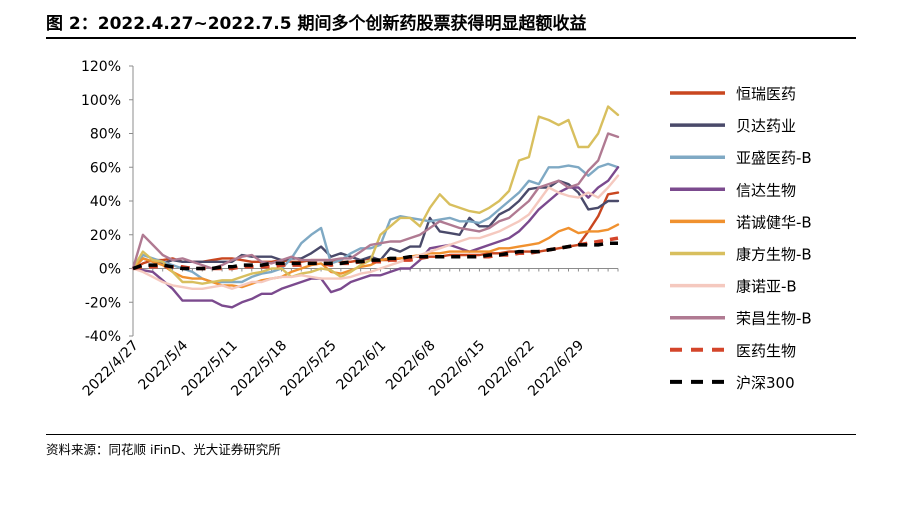 The image size is (907, 520). Describe the element at coordinates (105, 236) in the screenshot. I see `y-tick-label: 20%` at that location.